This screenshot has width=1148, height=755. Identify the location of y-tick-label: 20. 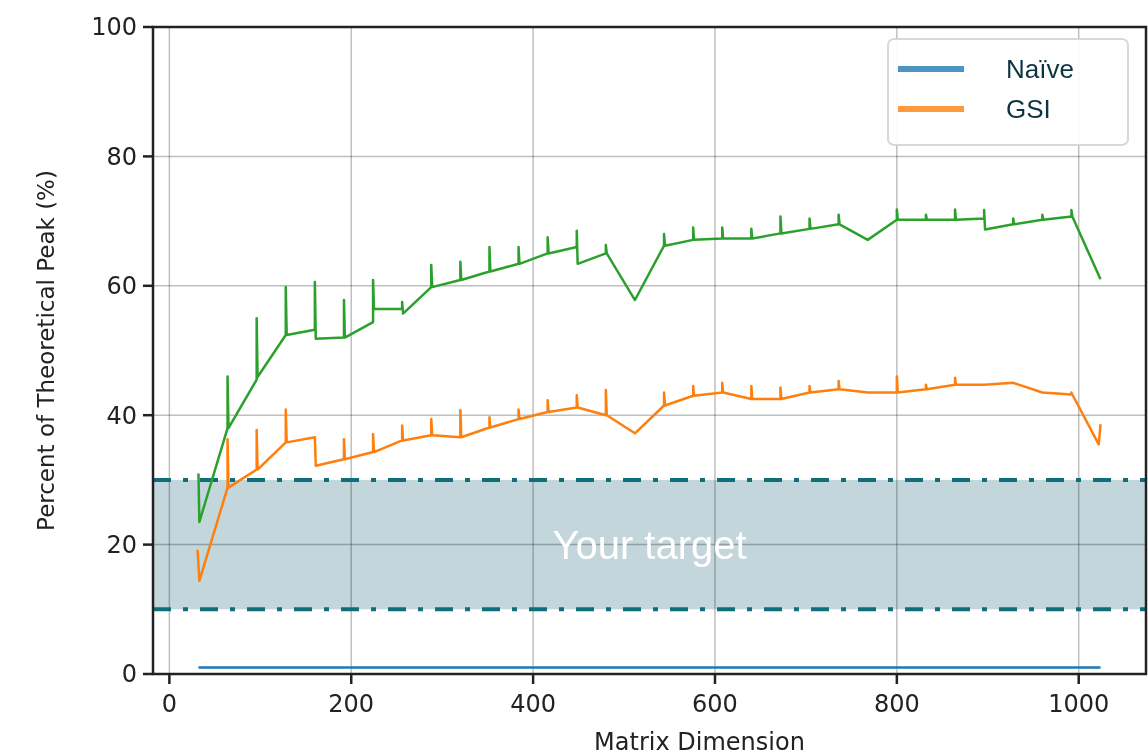
(121, 545).